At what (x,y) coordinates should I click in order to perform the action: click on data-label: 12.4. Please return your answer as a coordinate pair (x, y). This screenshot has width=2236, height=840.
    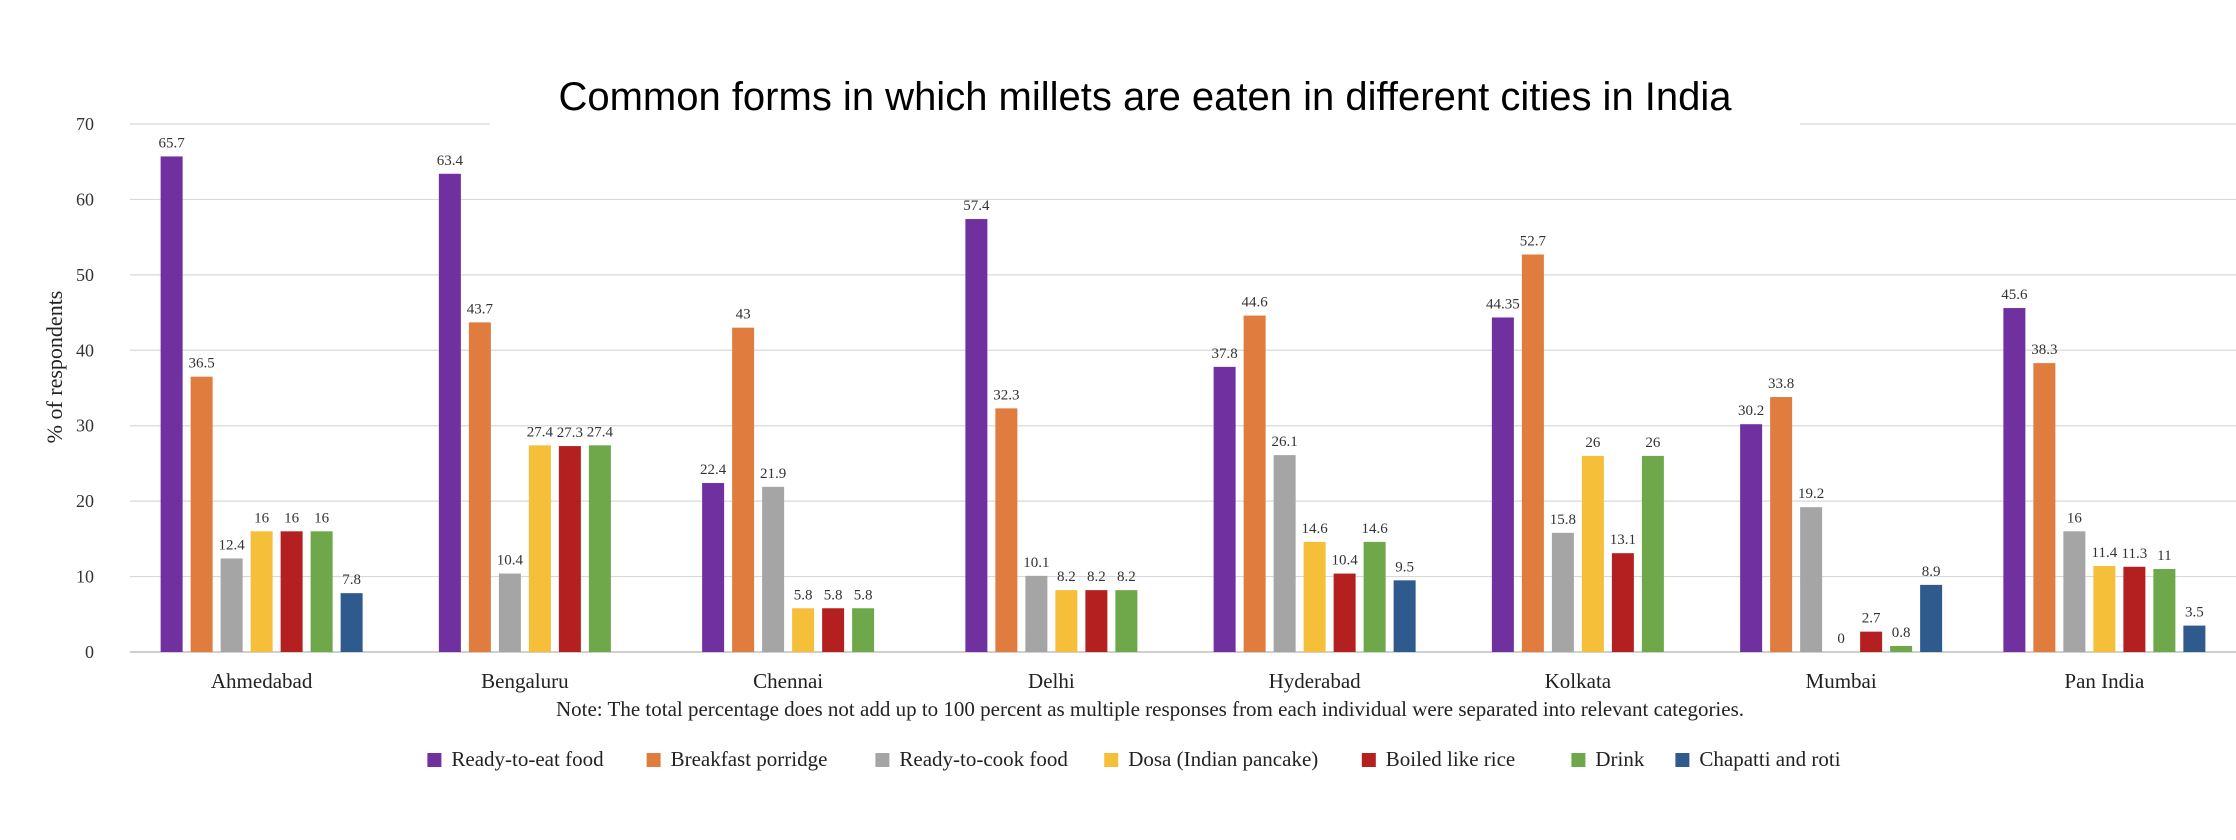
    Looking at the image, I should click on (232, 545).